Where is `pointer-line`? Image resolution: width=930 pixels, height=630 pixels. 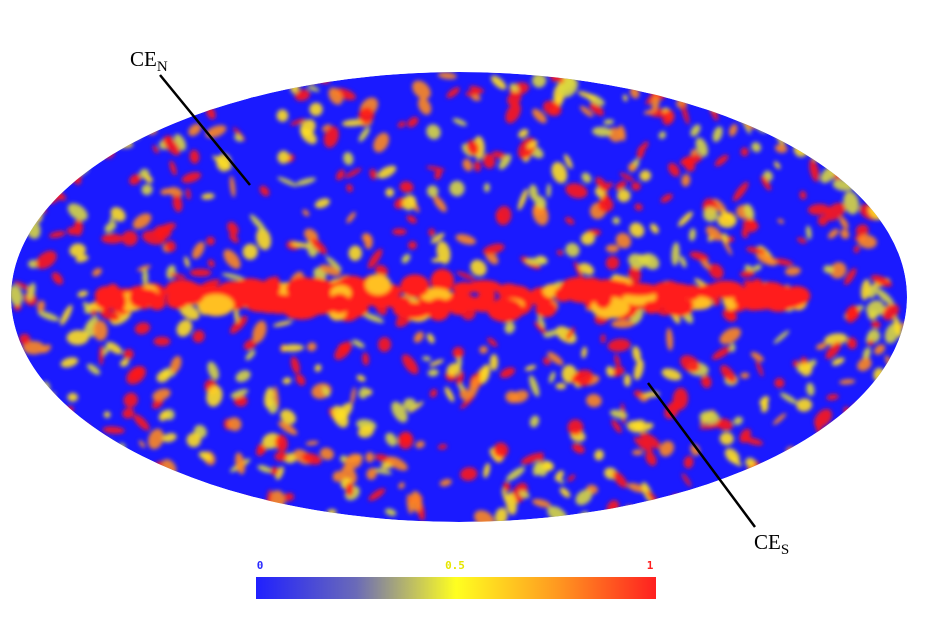
pointer-line is located at coordinates (701, 455).